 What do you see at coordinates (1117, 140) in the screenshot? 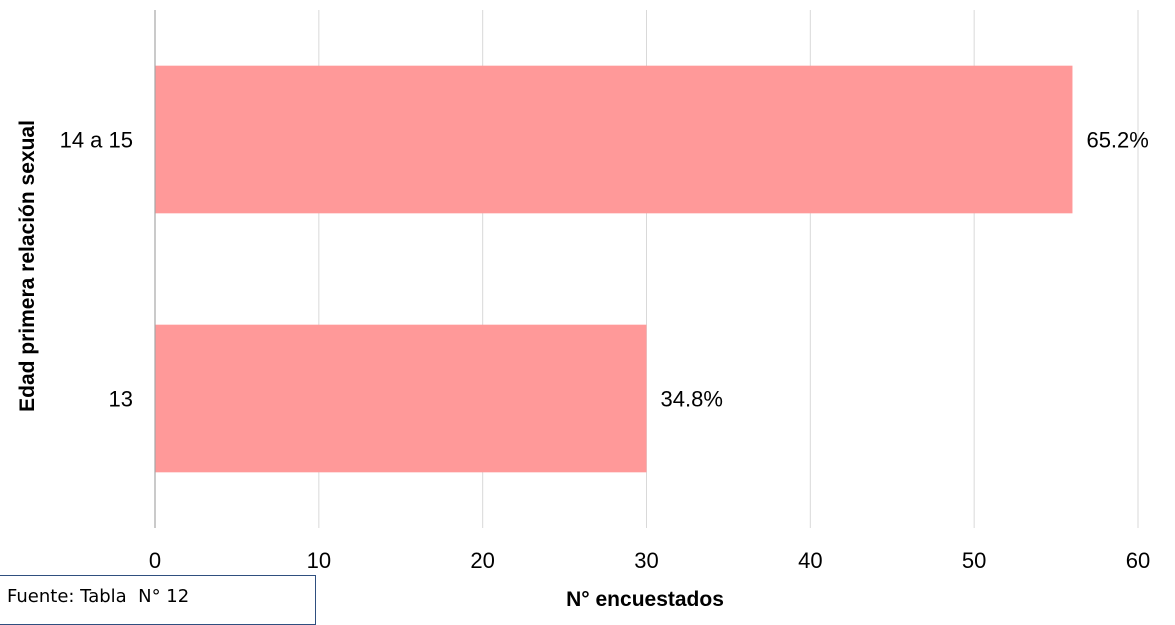
I see `data-label-14-a-15: 65.2%` at bounding box center [1117, 140].